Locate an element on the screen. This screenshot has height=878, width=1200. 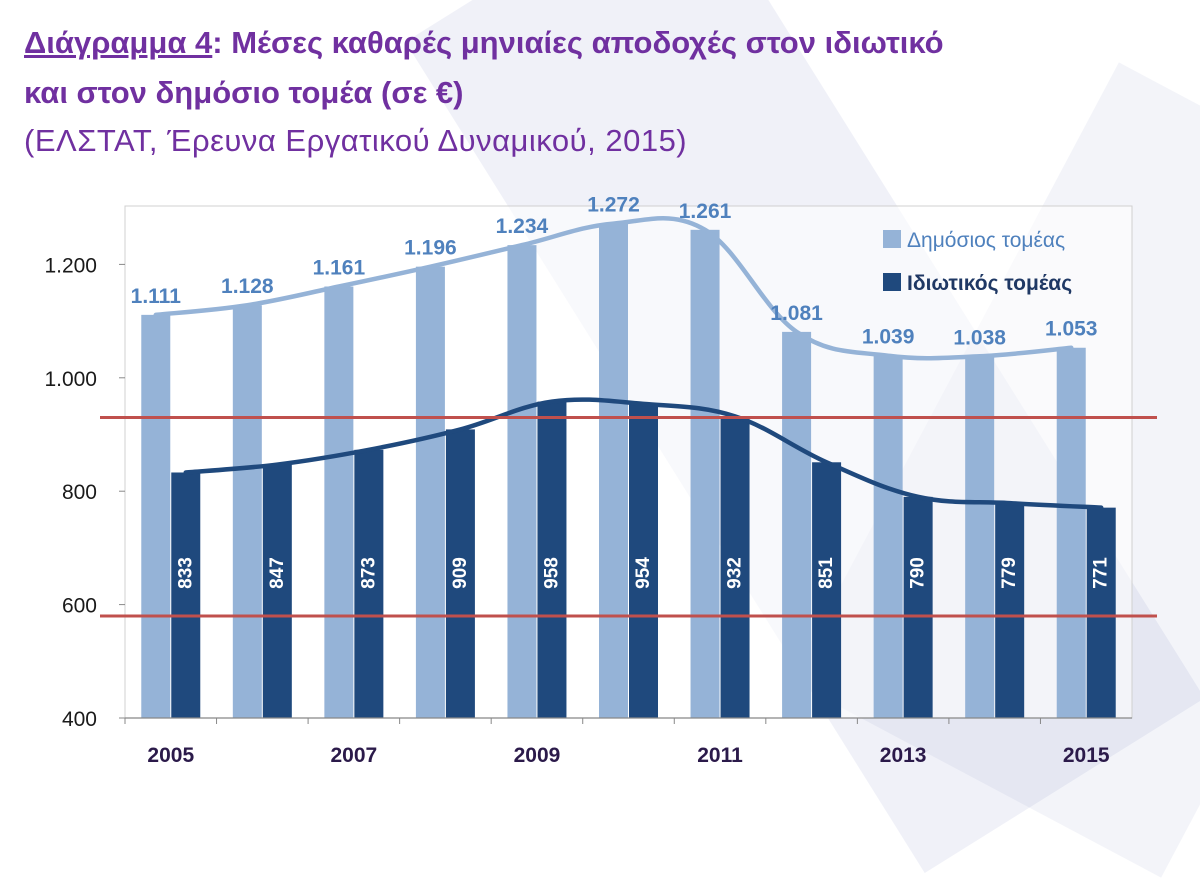
data-label-private: 833 is located at coordinates (185, 573).